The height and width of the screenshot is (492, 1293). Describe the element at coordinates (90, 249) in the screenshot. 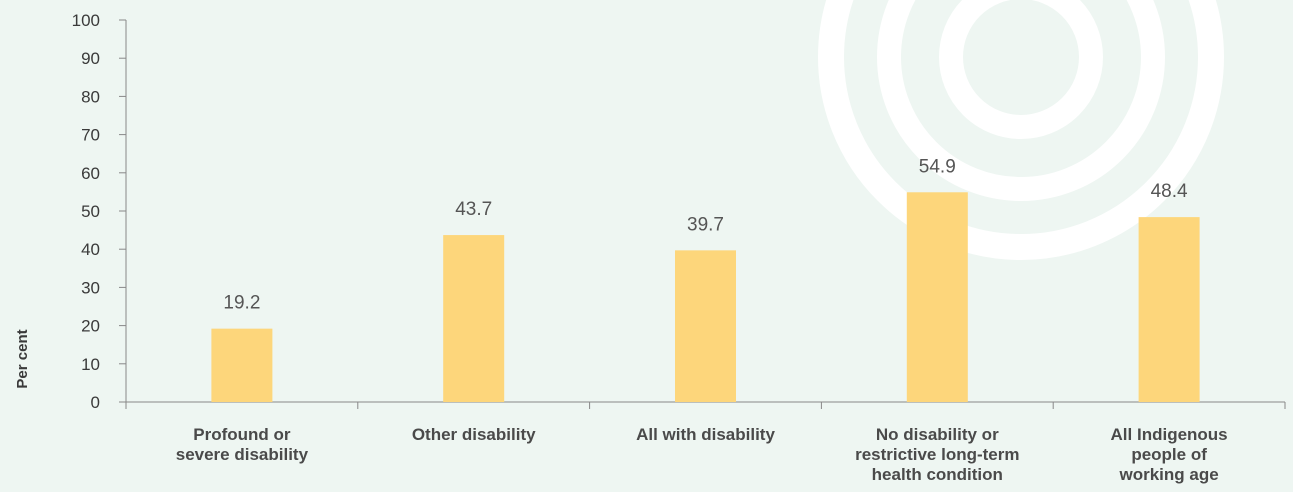

I see `y-tick-label: 40` at that location.